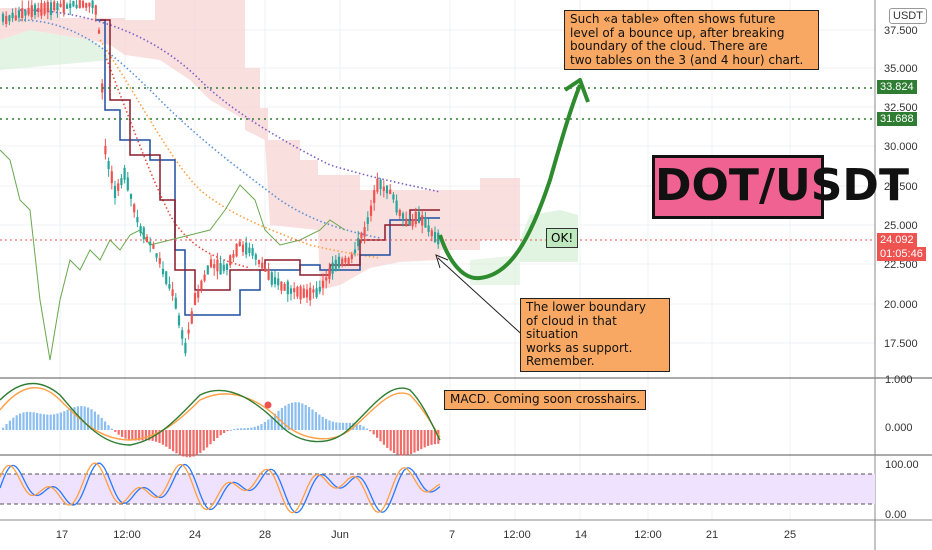 The image size is (932, 550). Describe the element at coordinates (340, 535) in the screenshot. I see `time-tick-label: Jun` at that location.